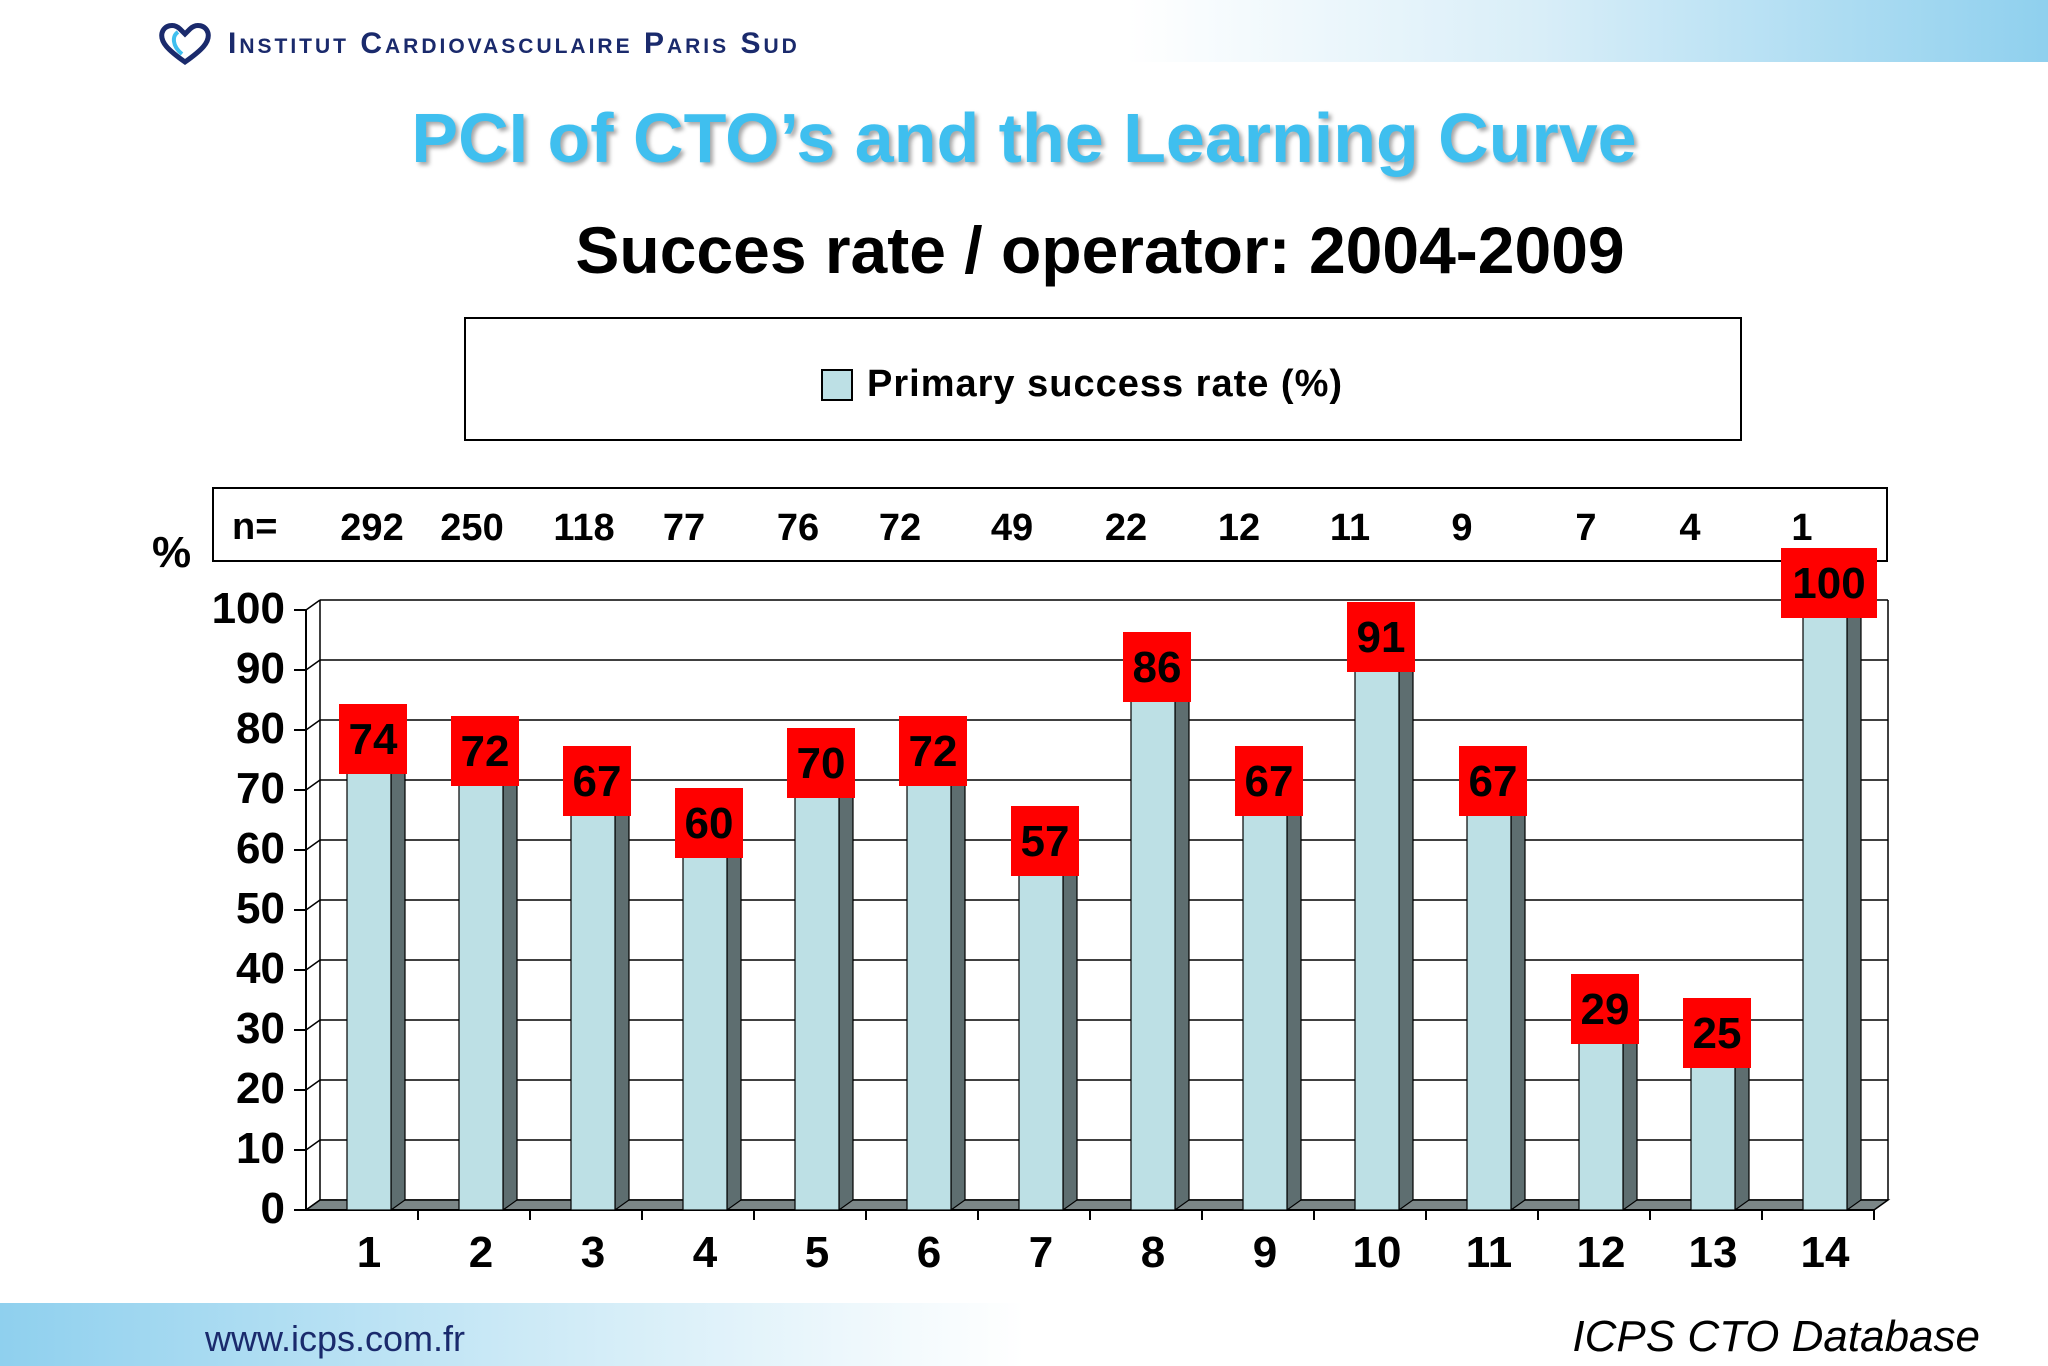 The image size is (2048, 1366). I want to click on y-tick-label: 60, so click(260, 848).